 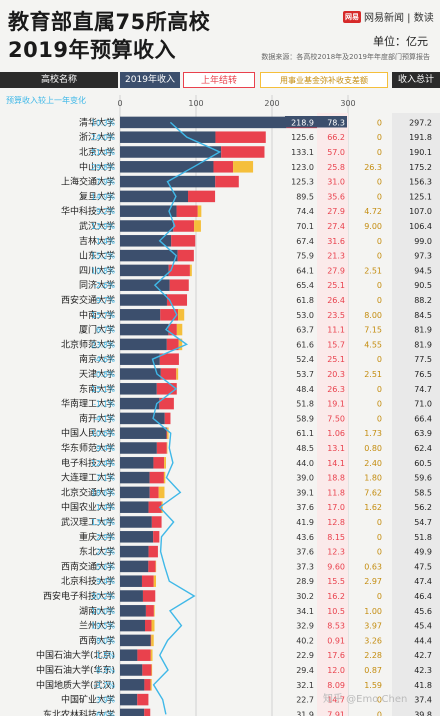 What do you see at coordinates (88, 211) in the screenshot?
I see `university-name: 华中科技大学` at bounding box center [88, 211].